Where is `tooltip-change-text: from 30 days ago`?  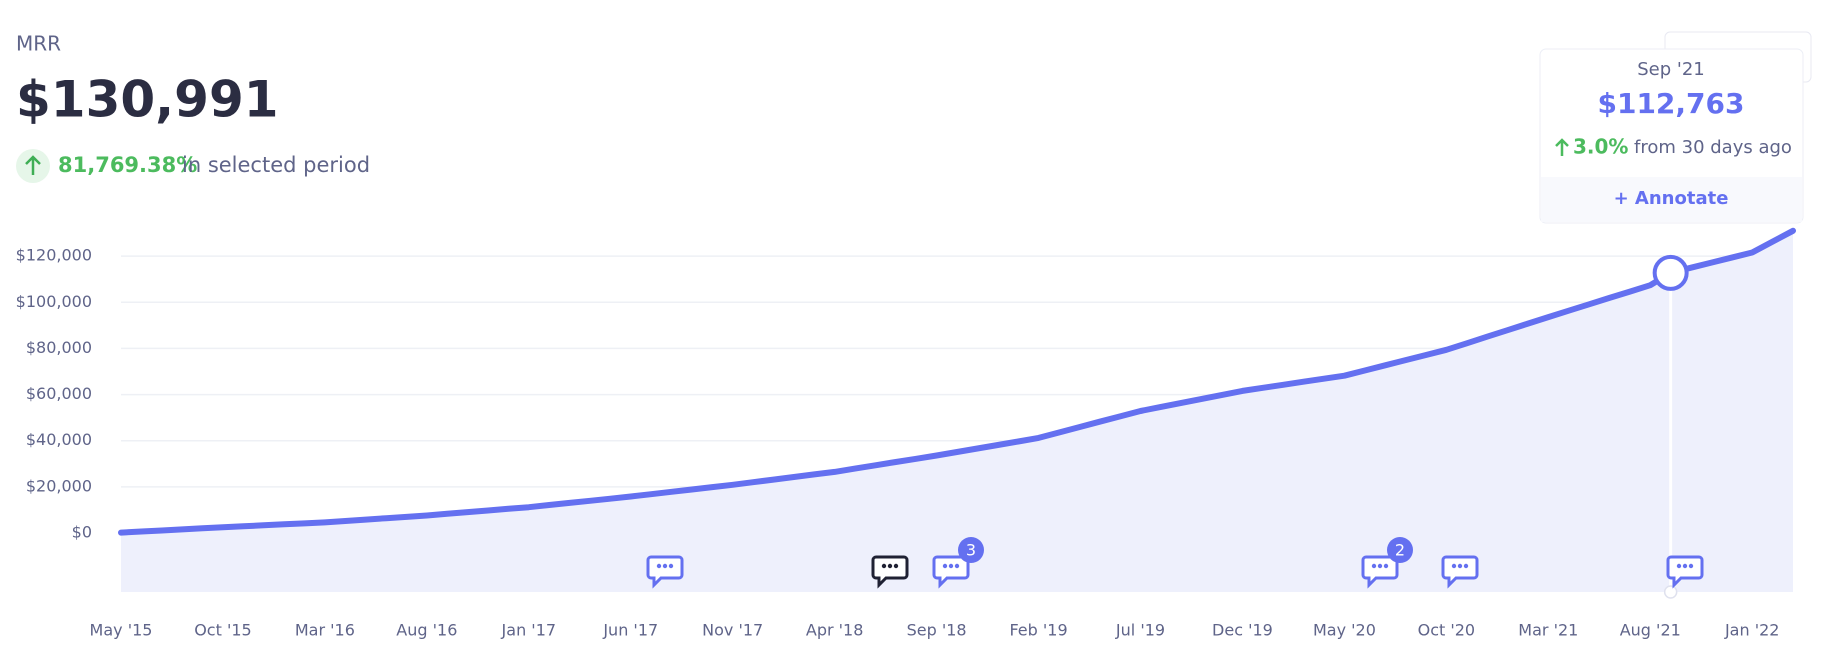 tooltip-change-text: from 30 days ago is located at coordinates (1713, 147).